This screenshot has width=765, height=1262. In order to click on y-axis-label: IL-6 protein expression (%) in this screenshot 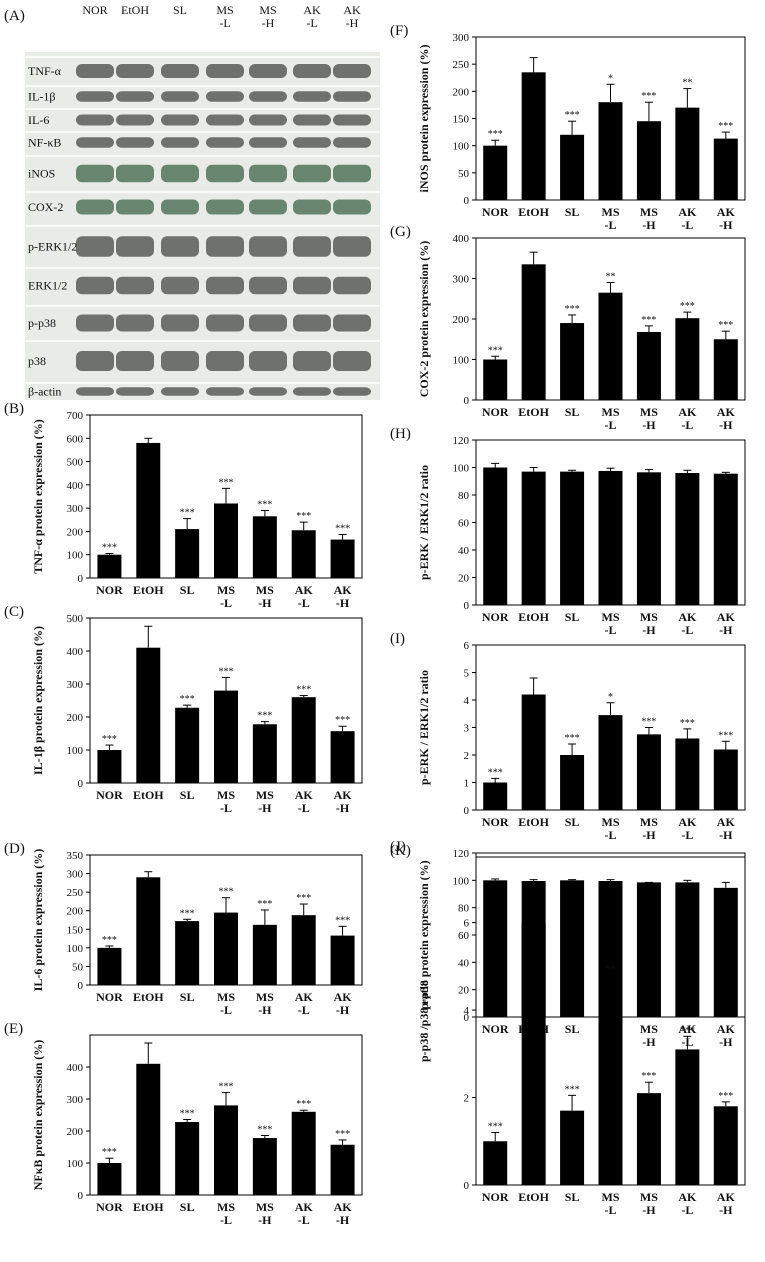, I will do `click(38, 920)`.